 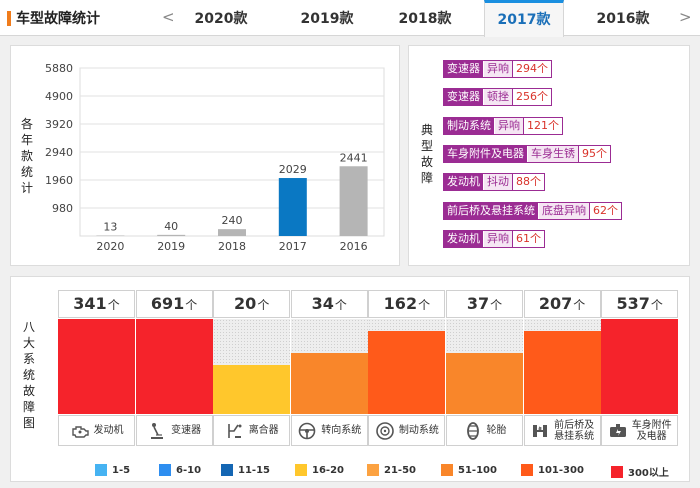 I want to click on fault-tag: 发动机 异响 61个, so click(x=494, y=238).